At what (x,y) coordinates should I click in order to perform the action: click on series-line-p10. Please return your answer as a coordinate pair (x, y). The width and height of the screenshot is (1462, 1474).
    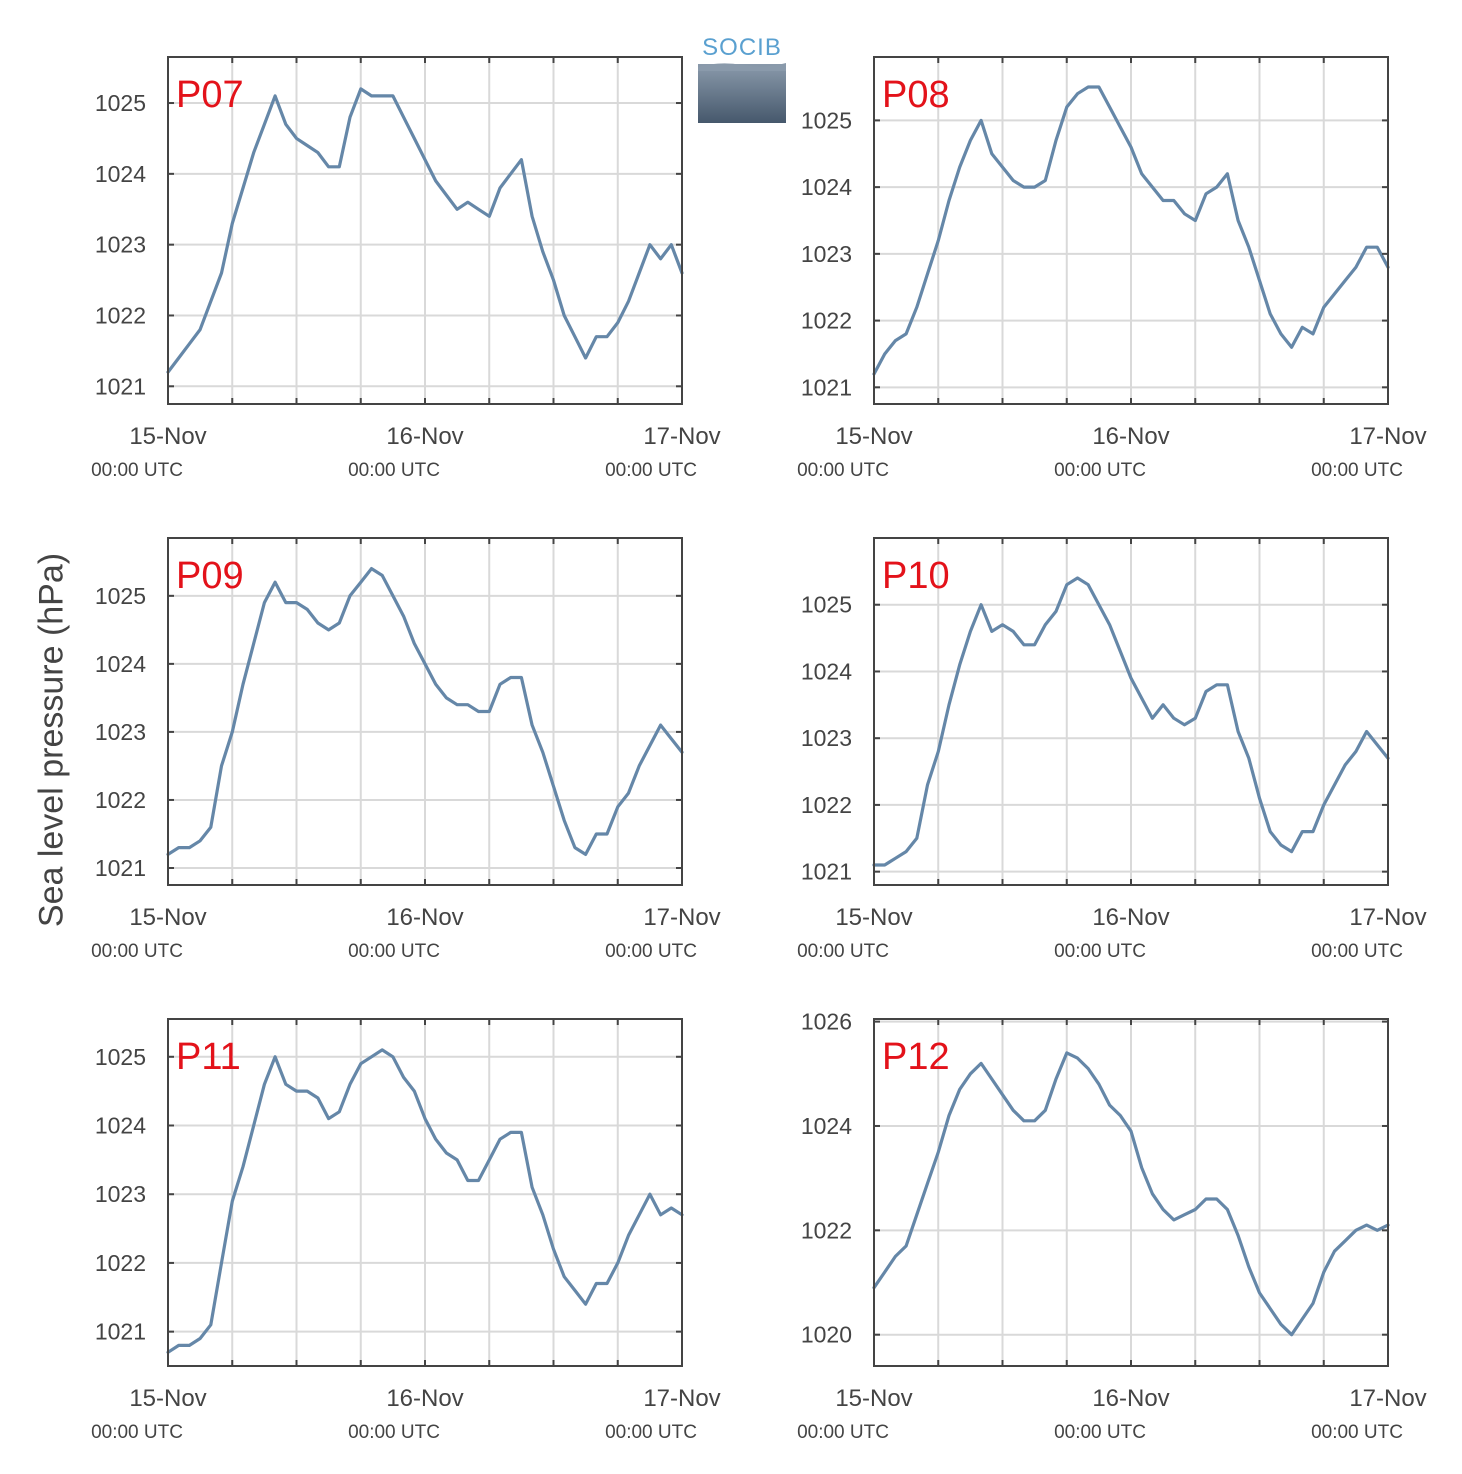
    Looking at the image, I should click on (1131, 721).